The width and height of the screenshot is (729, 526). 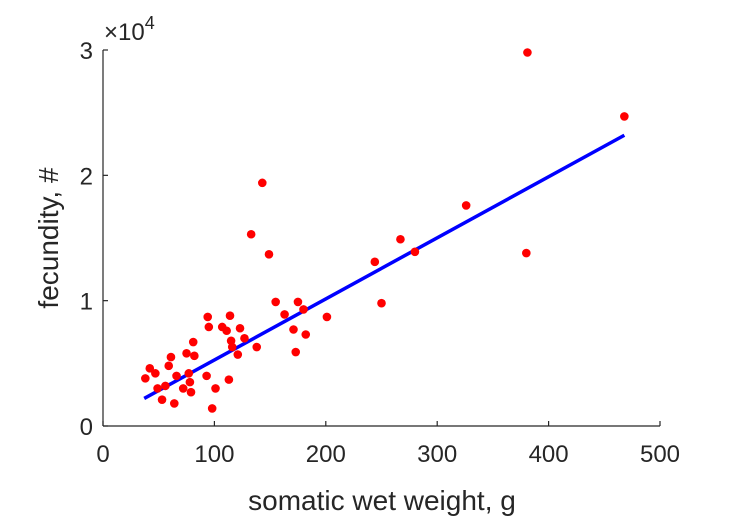 I want to click on y-tick-label: 3, so click(x=86, y=51).